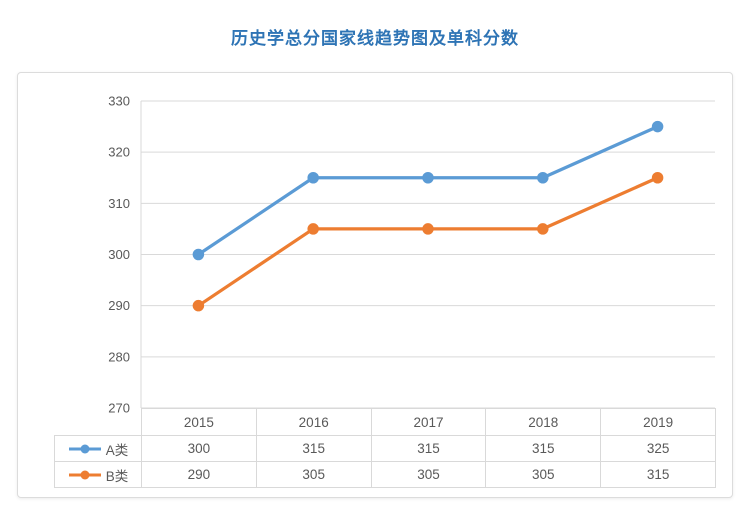 The image size is (750, 522). Describe the element at coordinates (119, 203) in the screenshot. I see `y-axis-tick-label: 310` at that location.